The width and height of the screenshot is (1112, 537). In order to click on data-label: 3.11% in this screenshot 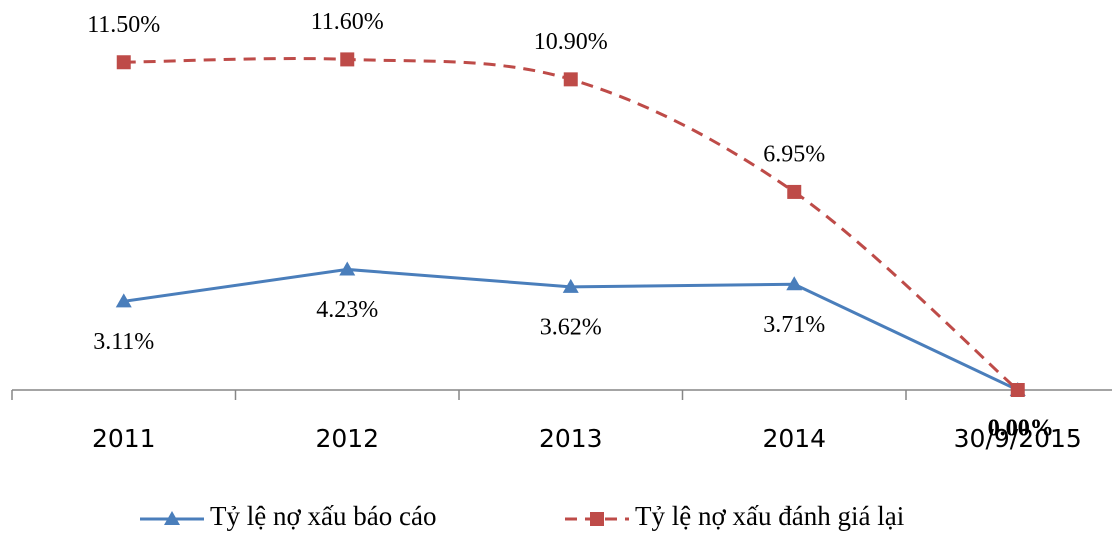, I will do `click(123, 342)`.